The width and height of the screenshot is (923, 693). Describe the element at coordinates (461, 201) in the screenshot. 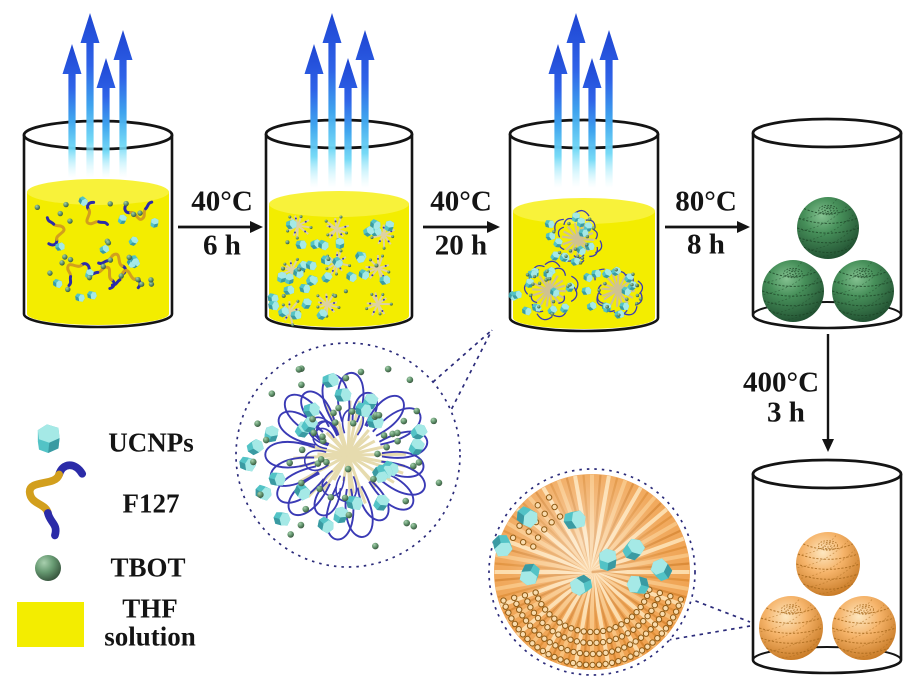

I see `step2-temp-label: 40°C` at that location.